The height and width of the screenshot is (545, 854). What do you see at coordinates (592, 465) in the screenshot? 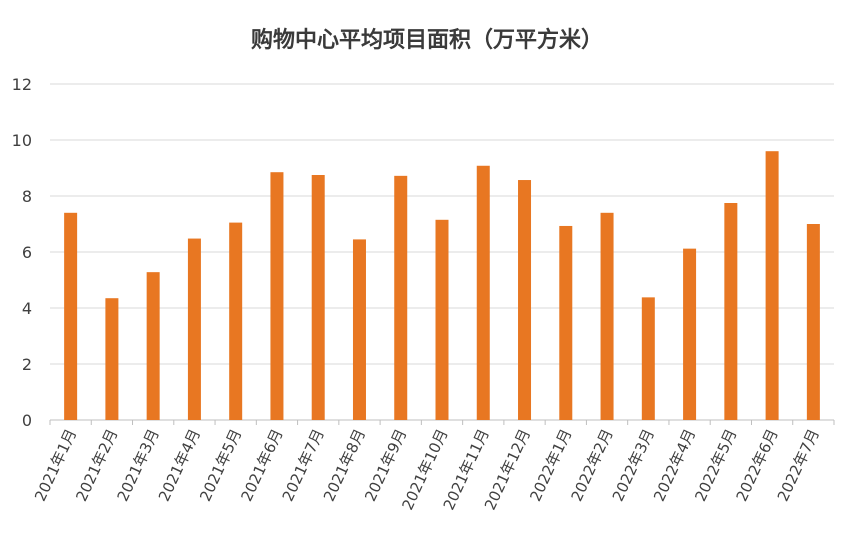
I see `x-tick-label: 2022年2月` at bounding box center [592, 465].